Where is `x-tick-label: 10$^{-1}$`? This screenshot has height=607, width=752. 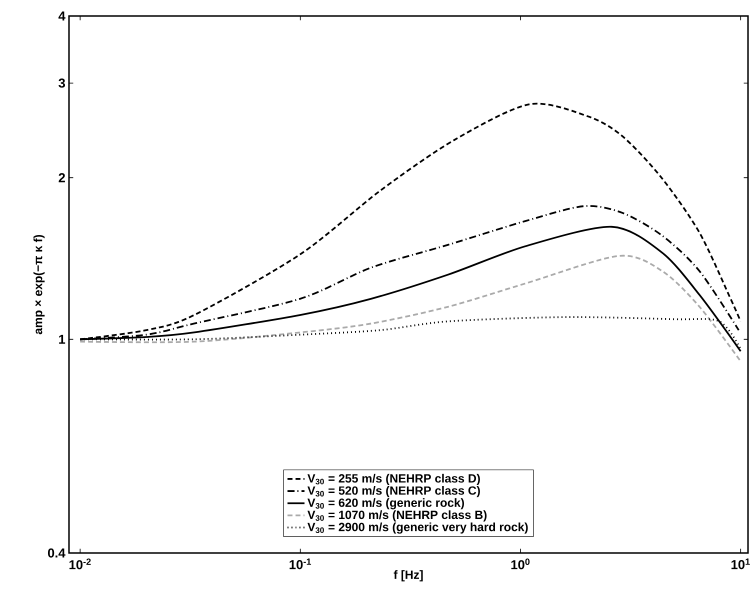 x-tick-label: 10$^{-1}$ is located at coordinates (301, 564).